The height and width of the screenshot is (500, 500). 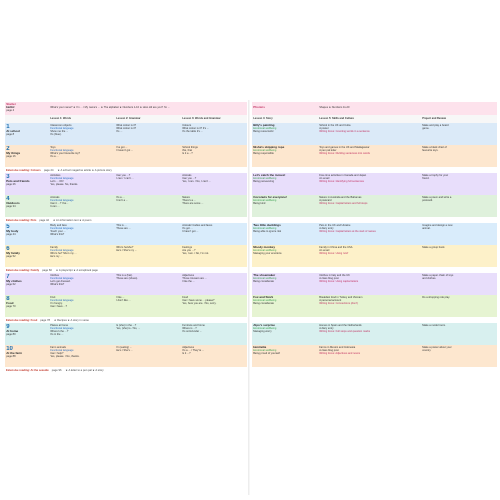 I want to click on starter-title: Starter, so click(x=11, y=104).